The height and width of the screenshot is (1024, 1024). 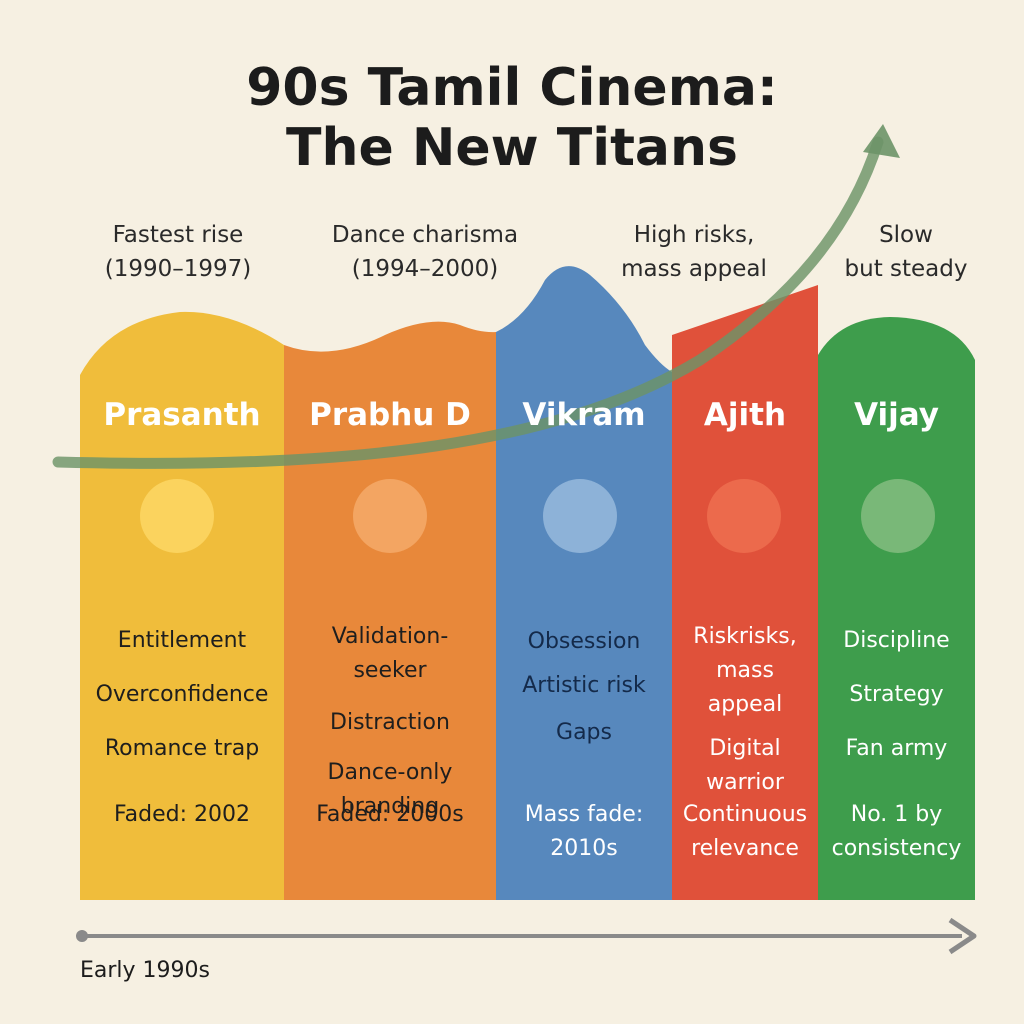 I want to click on outcome-vijay: No. 1 by consistency, so click(x=896, y=832).